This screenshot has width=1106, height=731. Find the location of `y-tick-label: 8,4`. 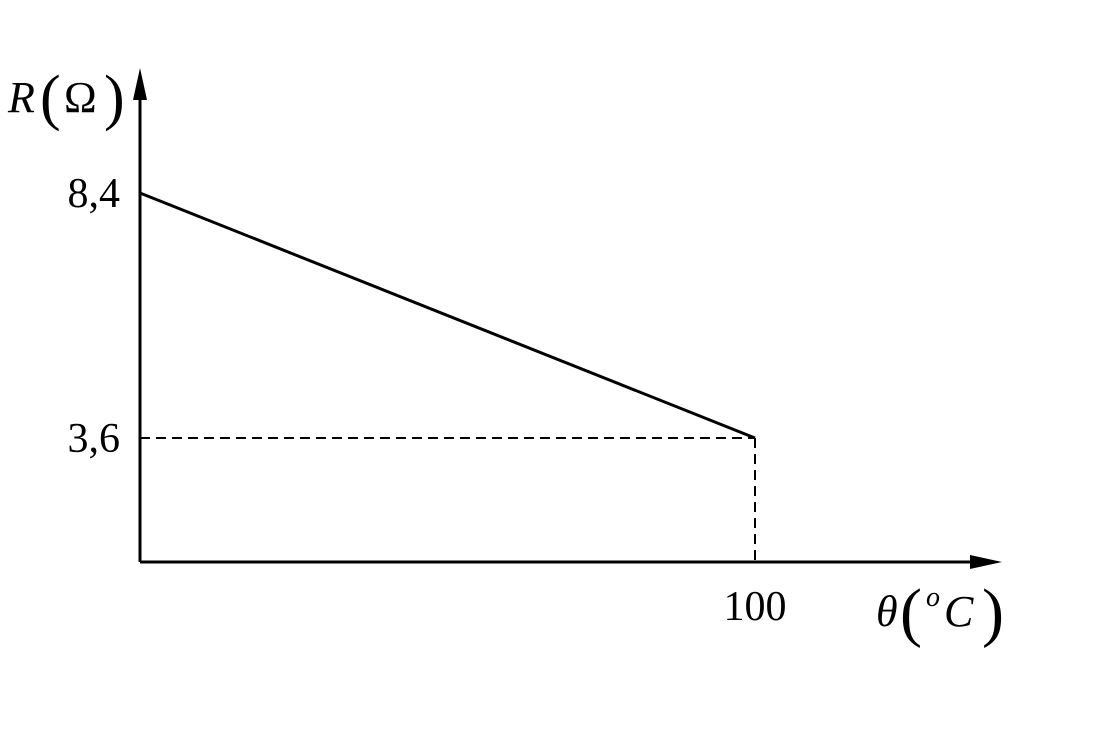

y-tick-label: 8,4 is located at coordinates (94, 194).